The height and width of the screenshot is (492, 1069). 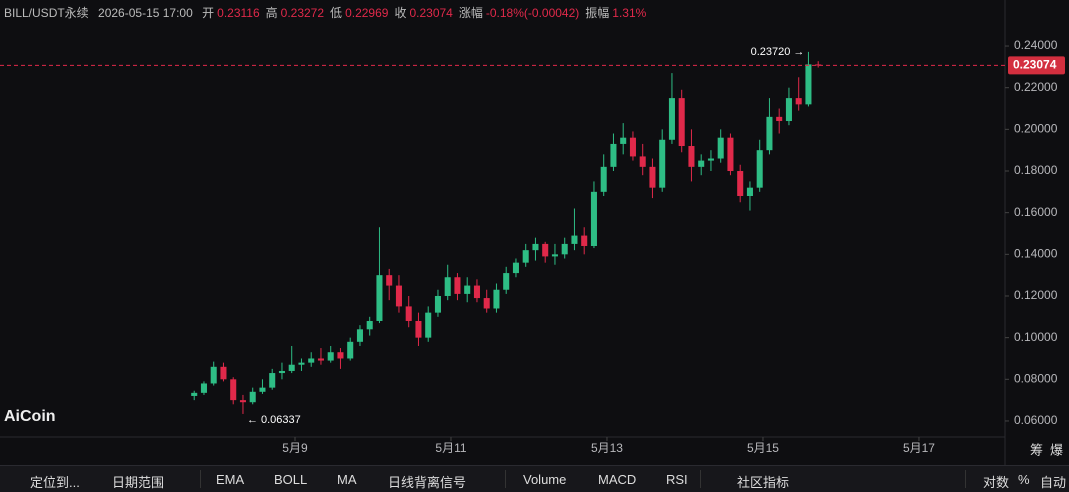 What do you see at coordinates (1037, 232) in the screenshot?
I see `axis-bg` at bounding box center [1037, 232].